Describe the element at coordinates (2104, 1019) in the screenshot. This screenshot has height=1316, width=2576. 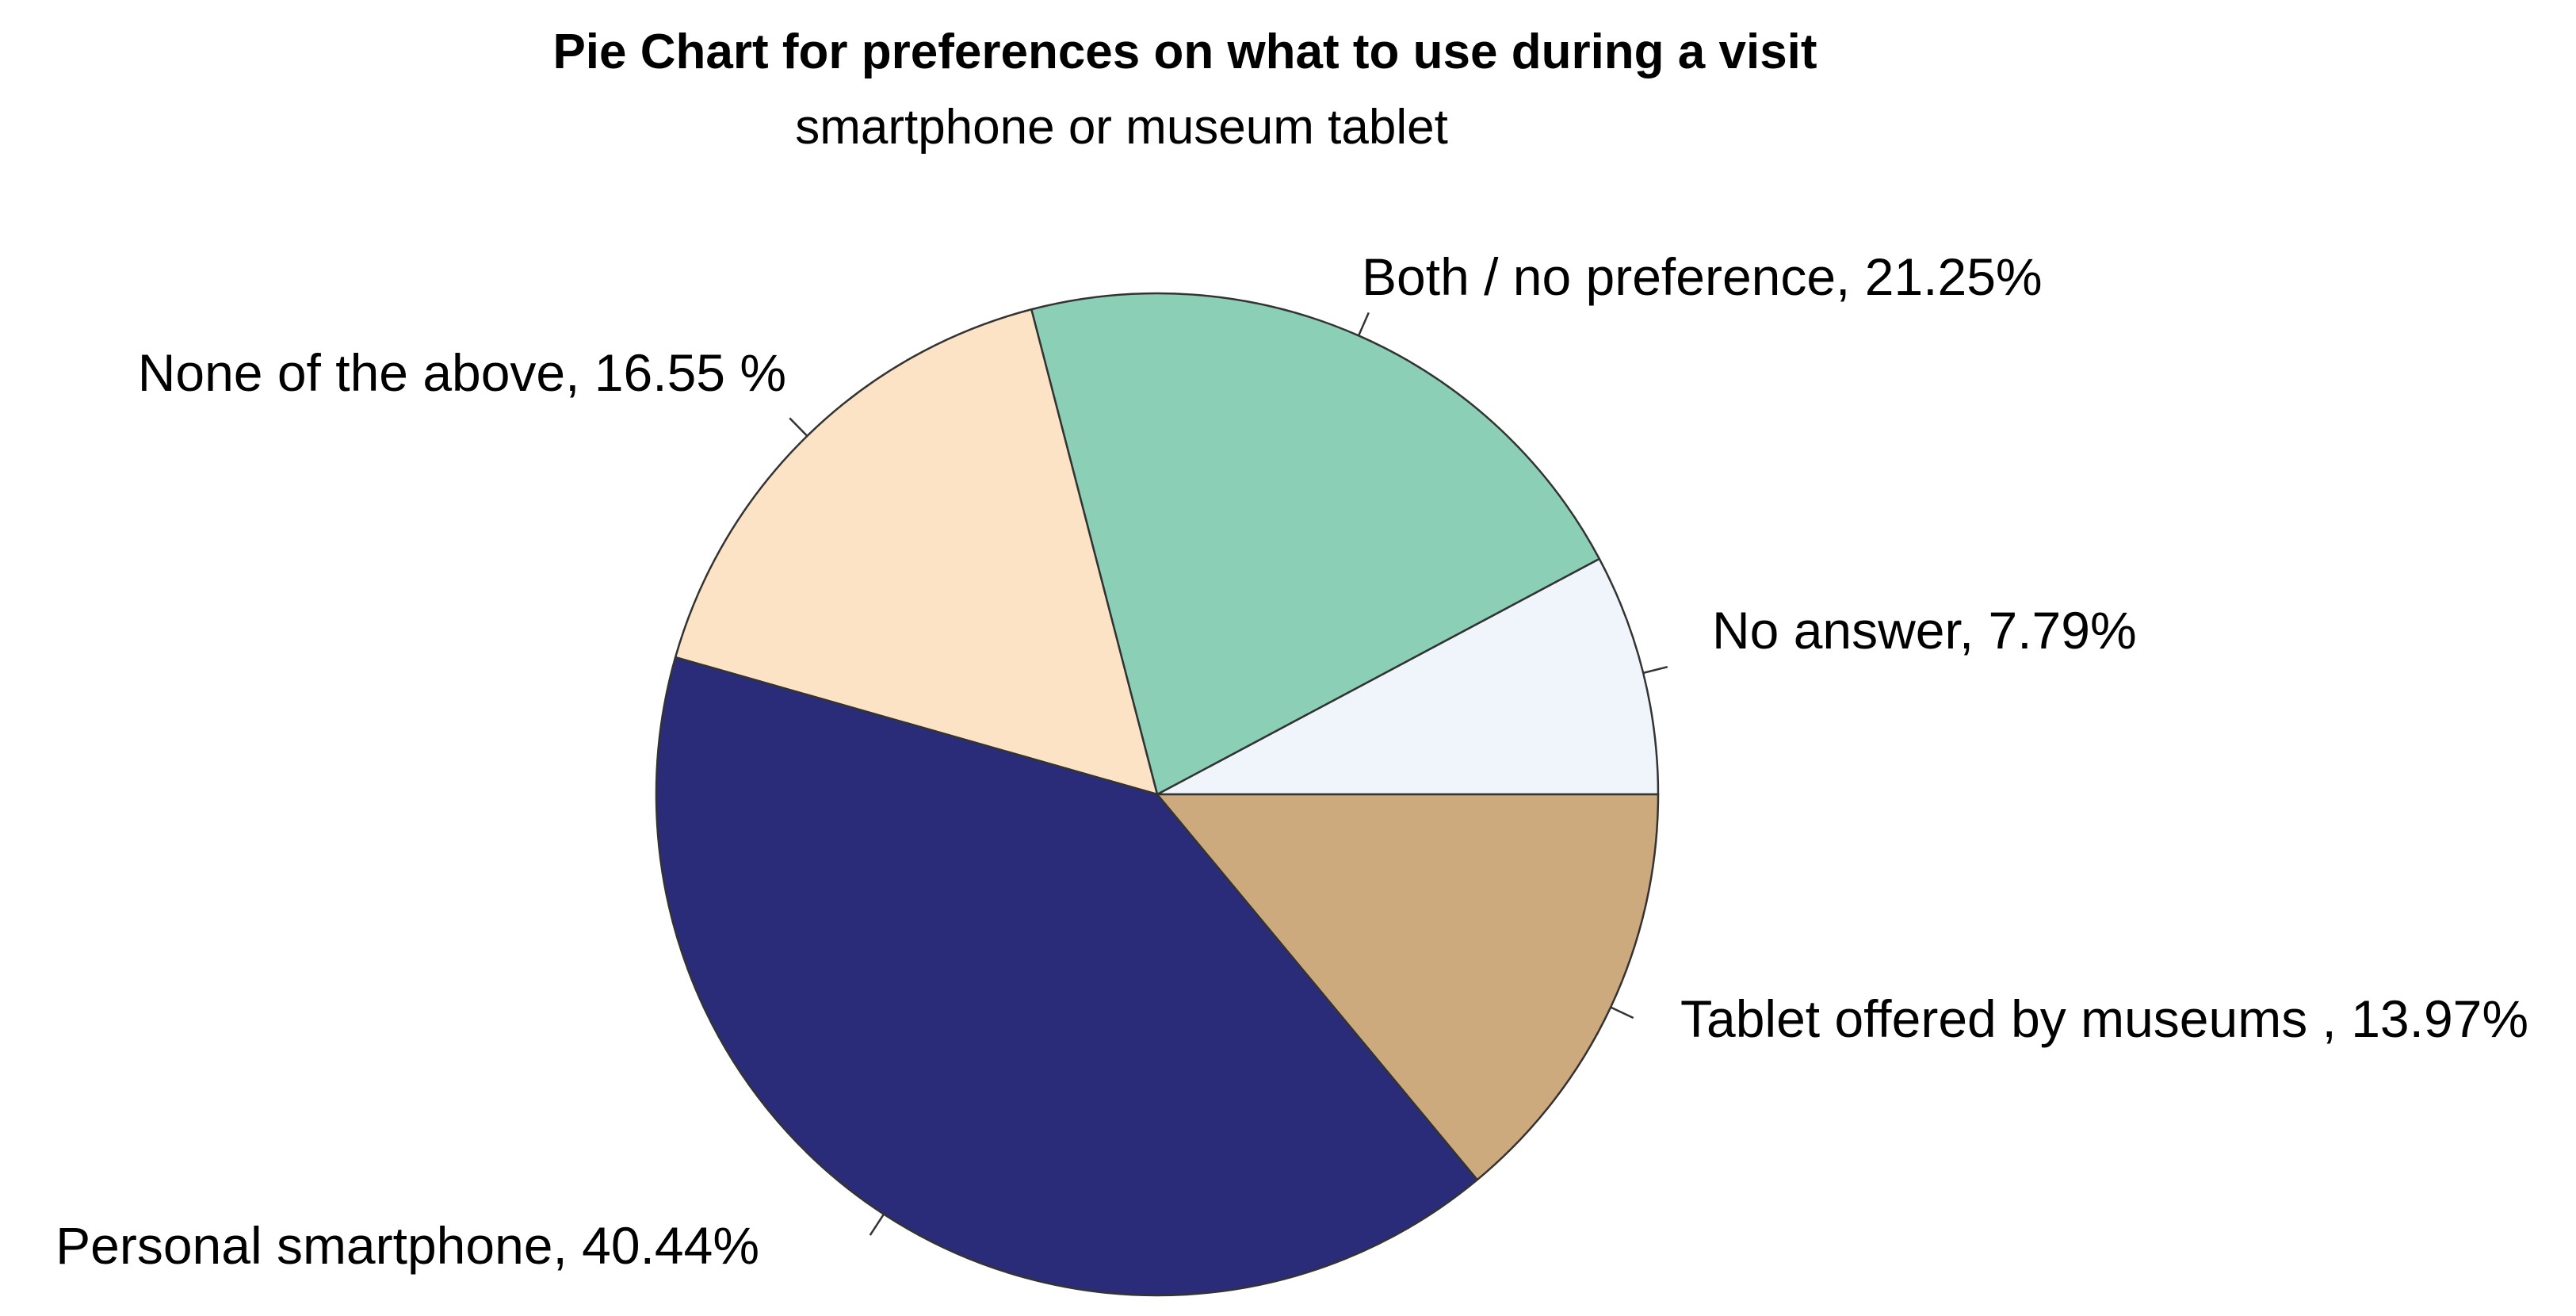
I see `slice-label-5: Tablet offered by museums , 13.97%` at that location.